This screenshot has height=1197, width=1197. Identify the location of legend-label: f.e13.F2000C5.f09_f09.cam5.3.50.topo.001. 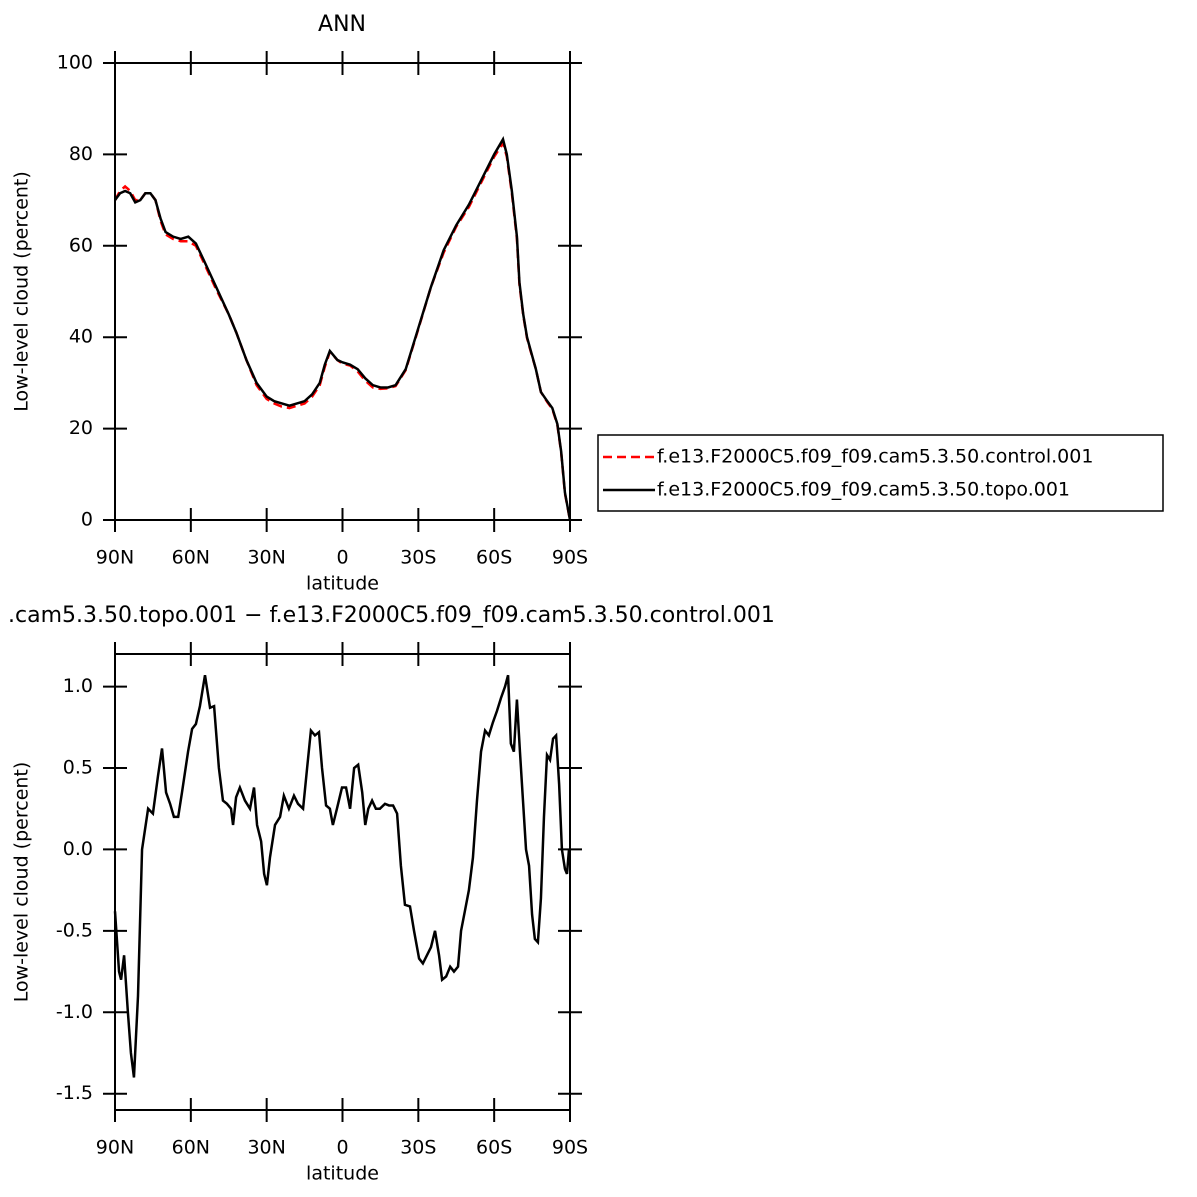
(863, 490).